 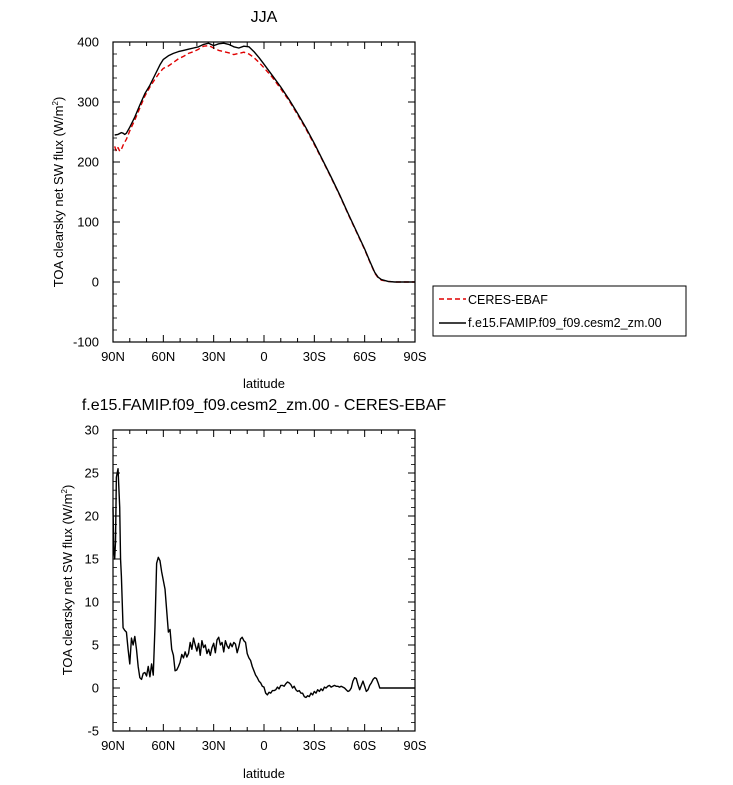 What do you see at coordinates (92, 473) in the screenshot?
I see `bottom-y-tick-label: 25` at bounding box center [92, 473].